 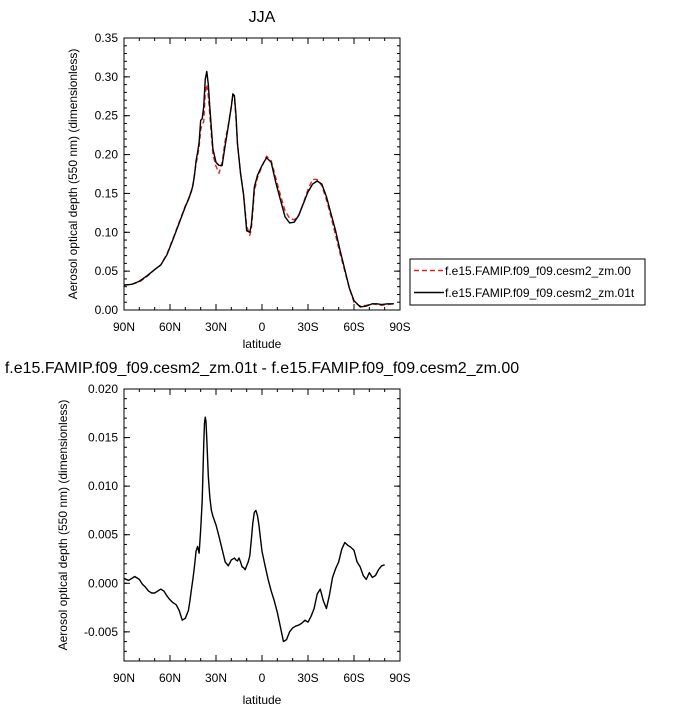 I want to click on y-tick-label: 0.35, so click(x=107, y=38).